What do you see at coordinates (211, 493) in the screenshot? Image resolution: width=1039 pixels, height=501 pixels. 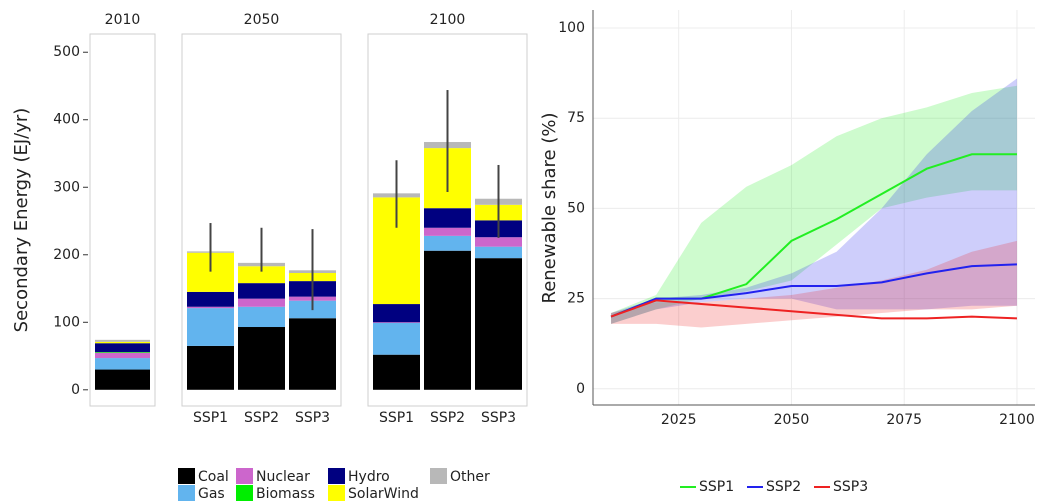 I see `legend-label: Gas` at bounding box center [211, 493].